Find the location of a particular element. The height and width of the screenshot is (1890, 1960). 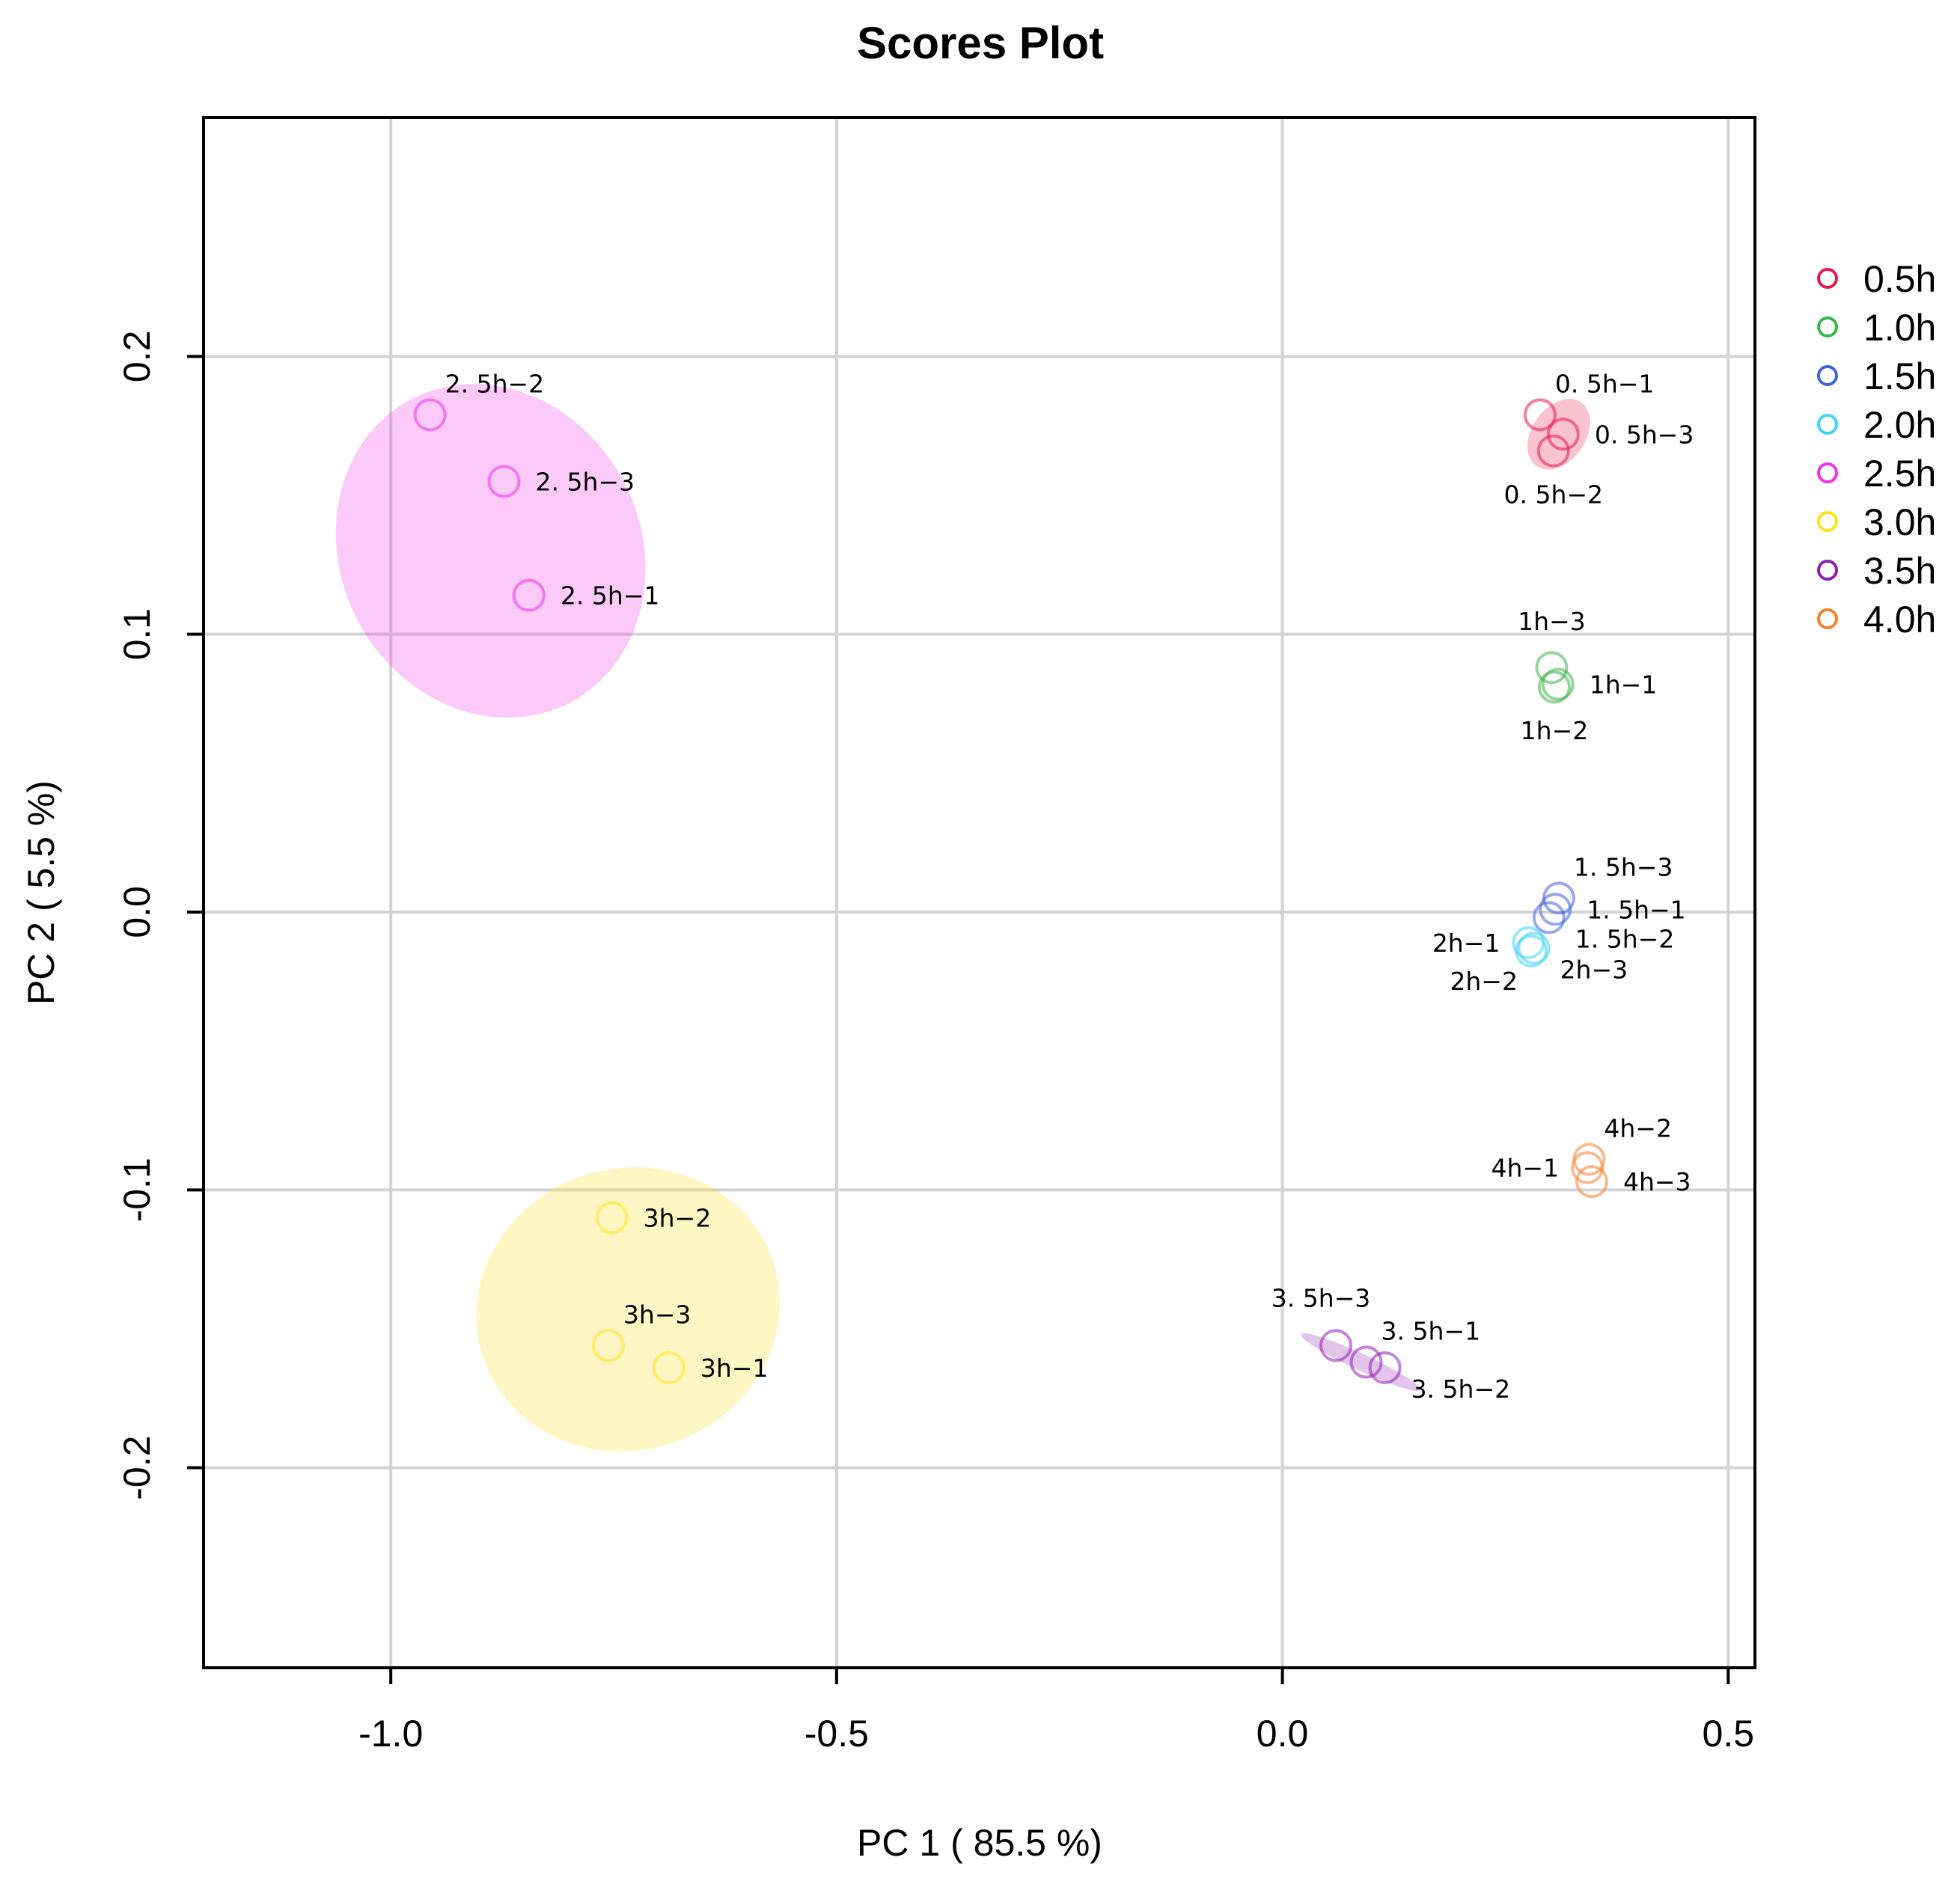

legend-label-4-0h: 4.0h is located at coordinates (1899, 619).